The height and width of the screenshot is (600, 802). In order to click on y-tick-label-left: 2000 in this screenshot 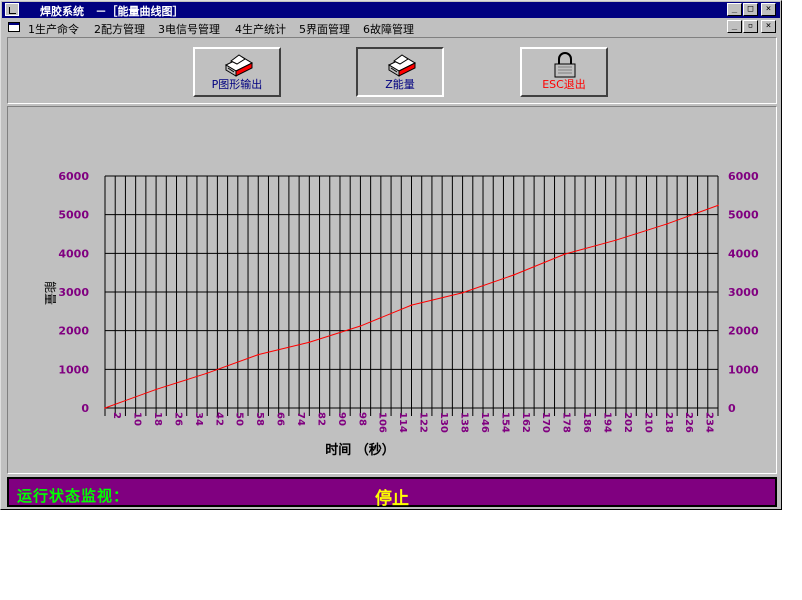, I will do `click(73, 331)`.